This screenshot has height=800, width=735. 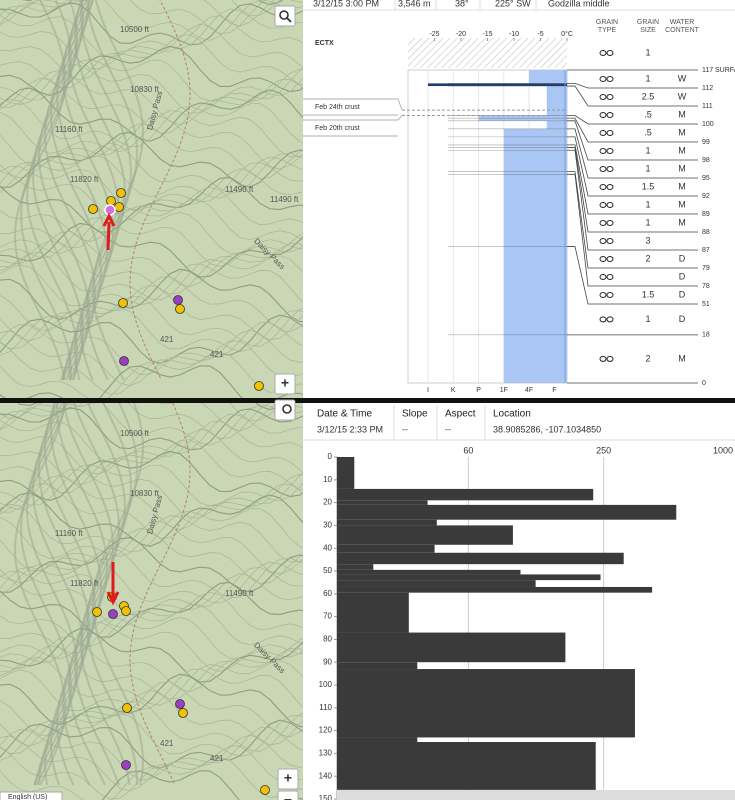 What do you see at coordinates (414, 4) in the screenshot?
I see `header-value: 3,546 m` at bounding box center [414, 4].